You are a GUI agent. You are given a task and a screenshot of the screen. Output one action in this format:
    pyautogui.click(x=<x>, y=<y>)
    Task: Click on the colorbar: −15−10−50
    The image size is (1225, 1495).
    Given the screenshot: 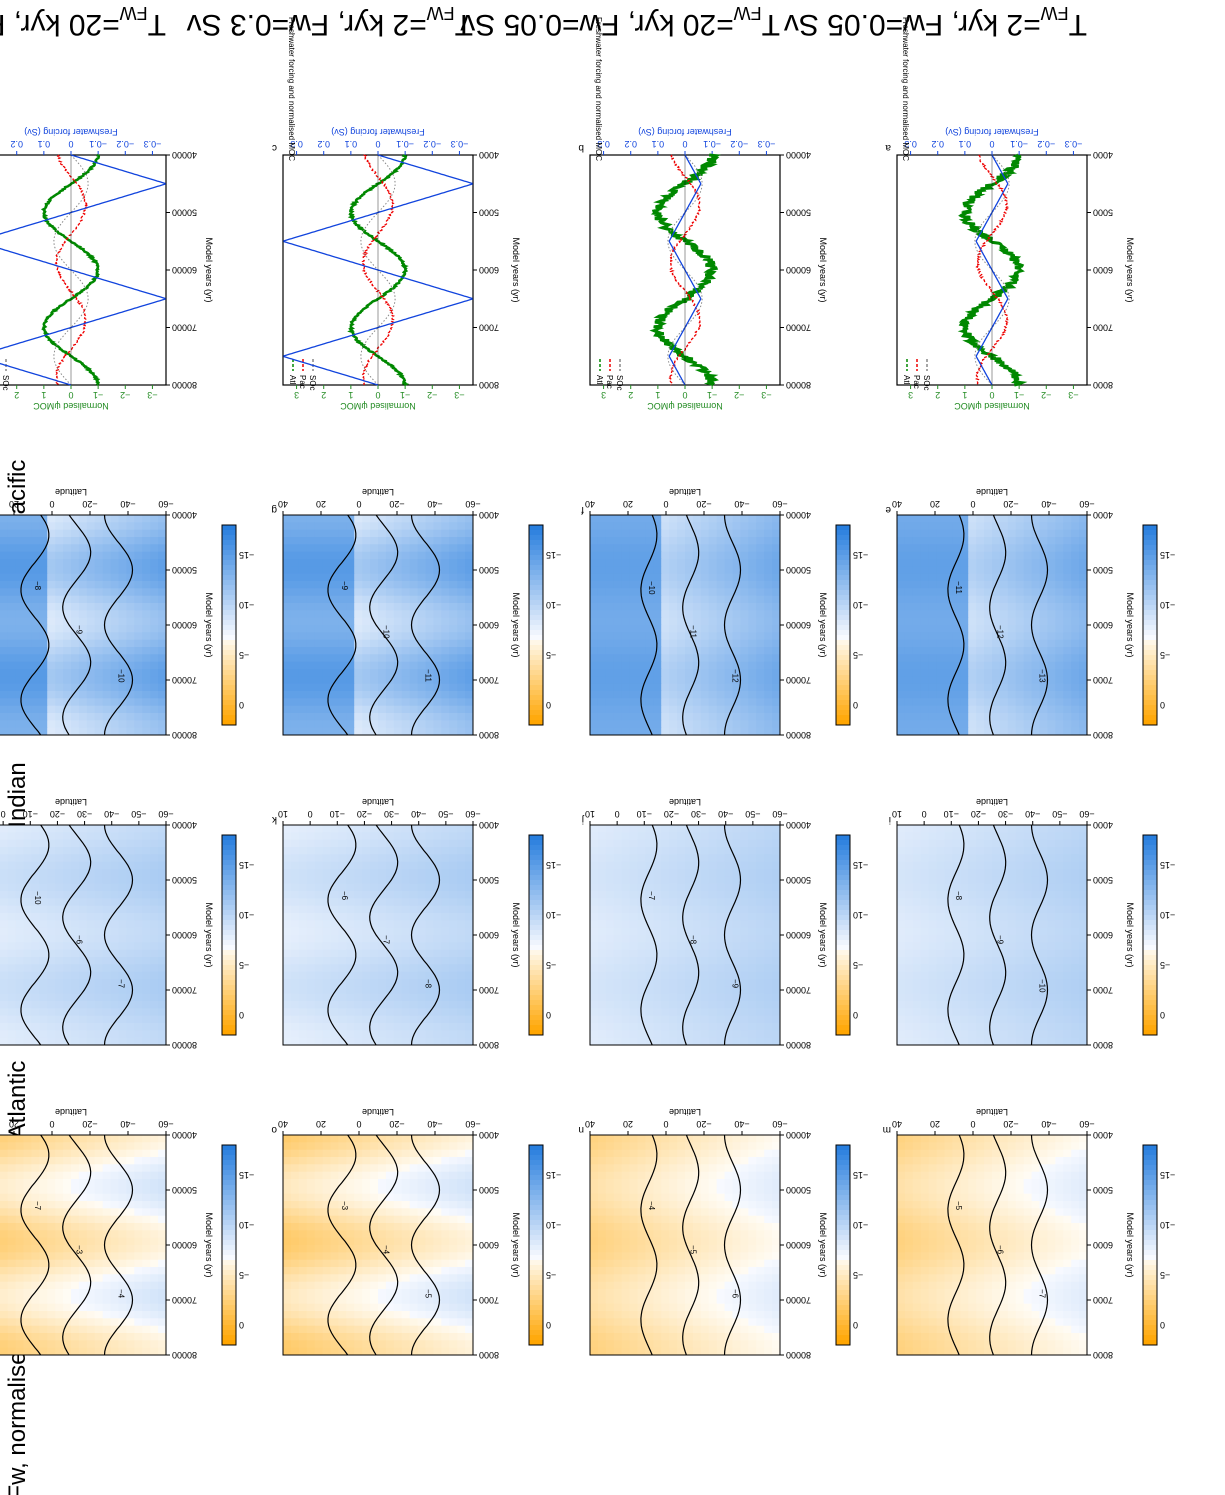 What is the action you would take?
    pyautogui.click(x=852, y=625)
    